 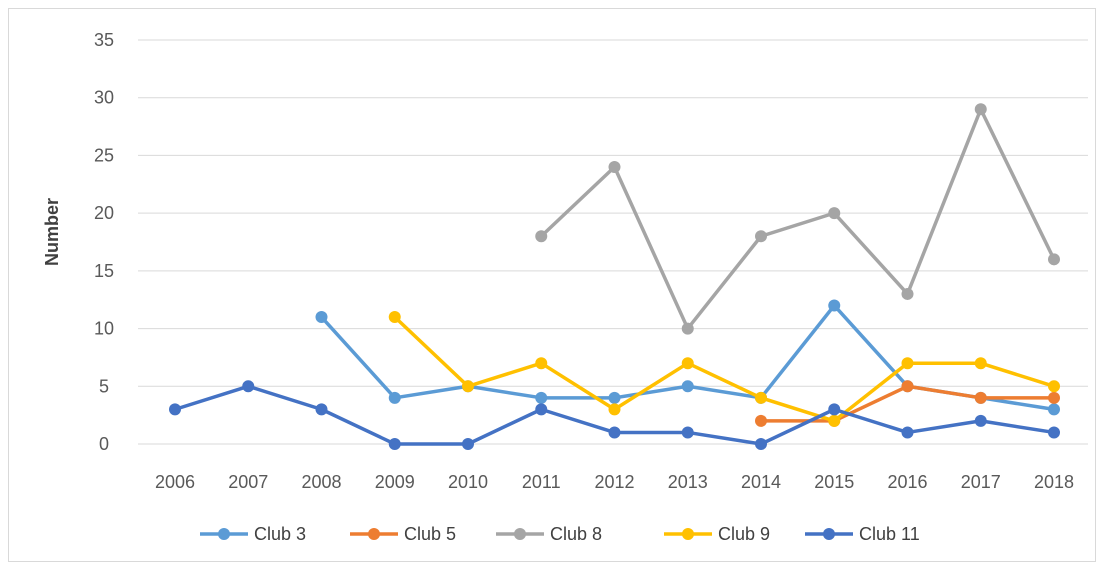 I want to click on x-tick-label: 2012, so click(x=614, y=482).